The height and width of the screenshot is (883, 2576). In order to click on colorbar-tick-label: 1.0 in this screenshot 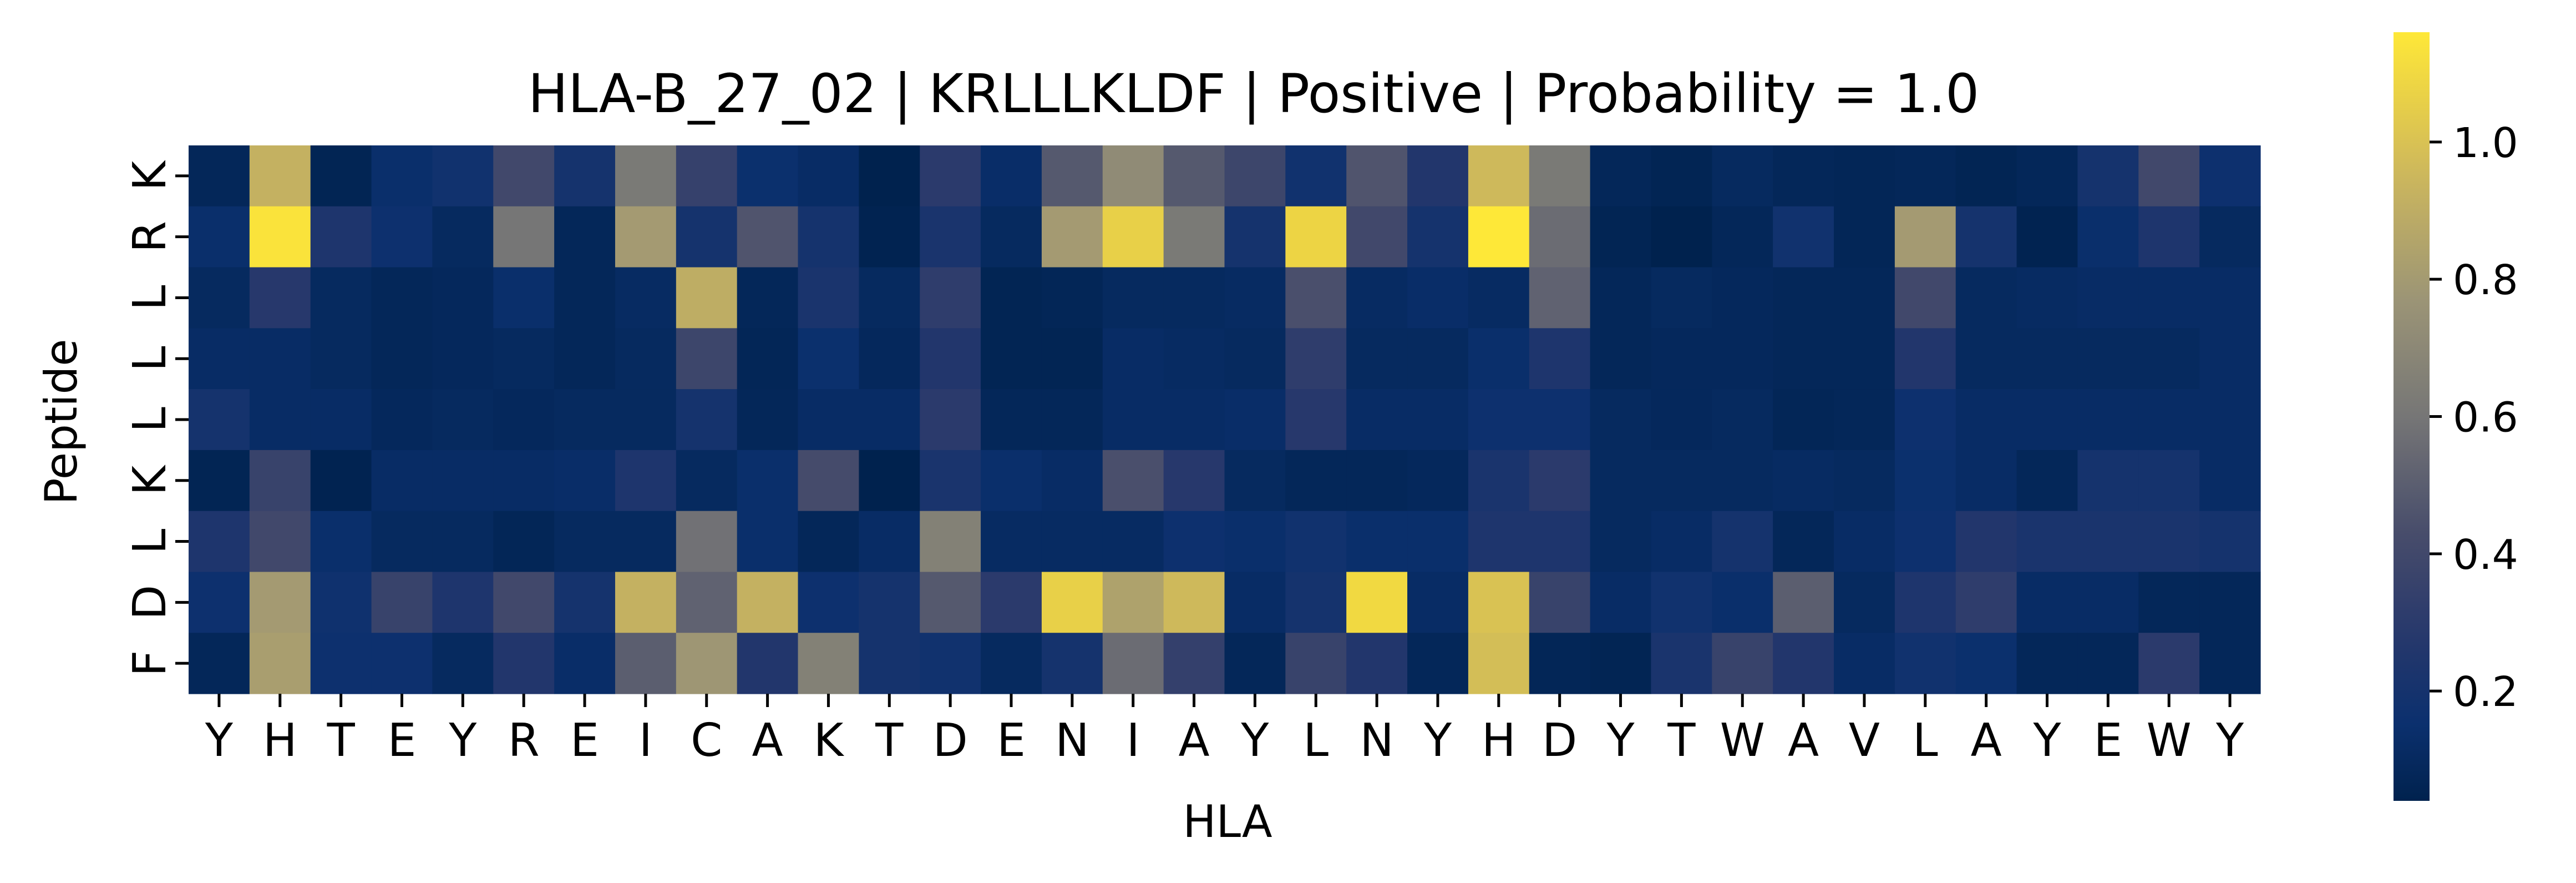, I will do `click(2485, 143)`.